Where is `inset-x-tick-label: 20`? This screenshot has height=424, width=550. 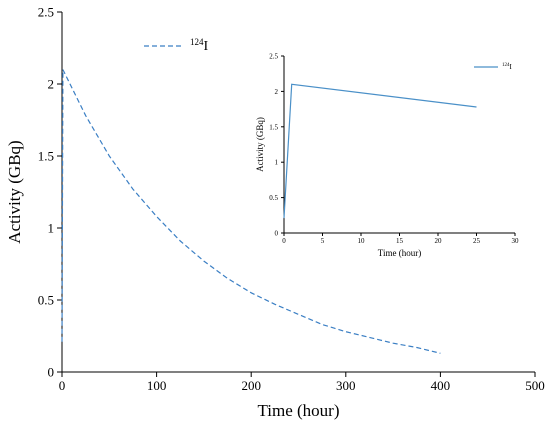
inset-x-tick-label: 20 is located at coordinates (439, 241).